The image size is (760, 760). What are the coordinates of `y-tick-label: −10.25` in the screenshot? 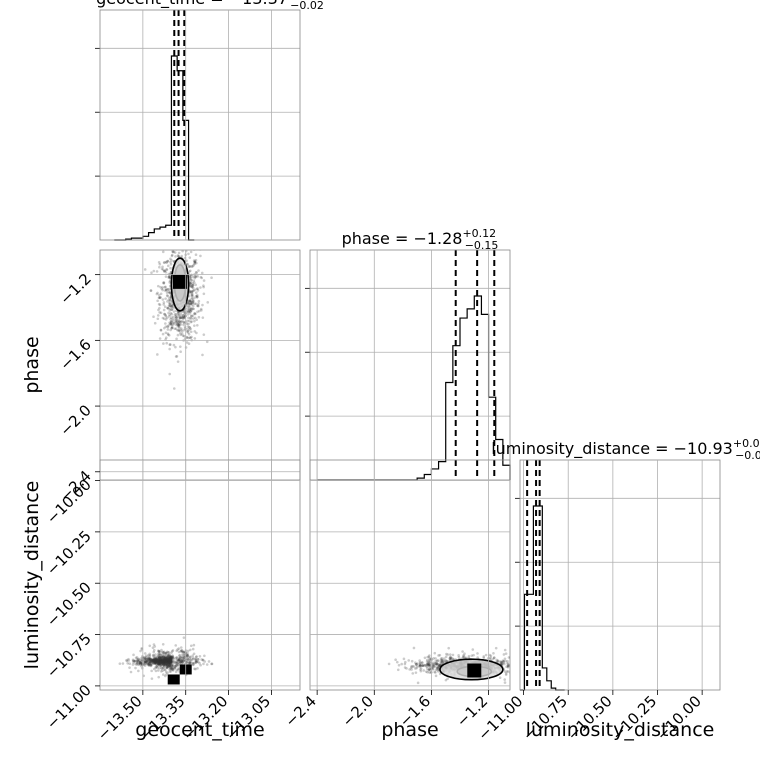 It's located at (69, 553).